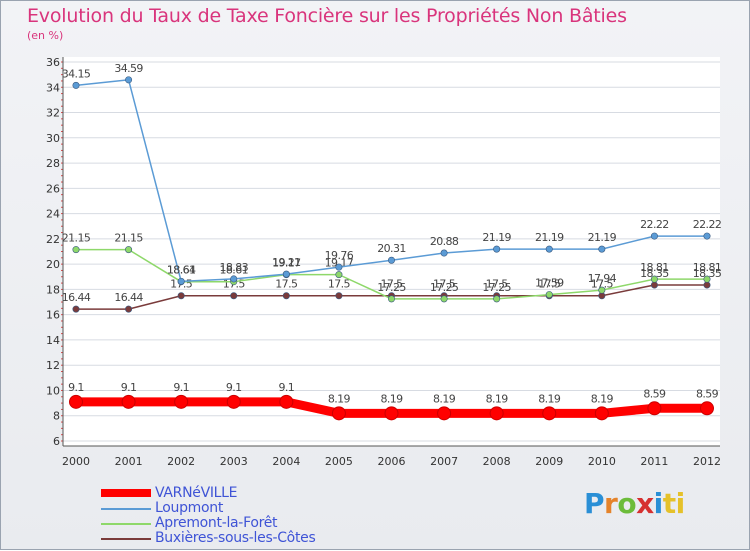 The image size is (750, 551). Describe the element at coordinates (216, 523) in the screenshot. I see `legend-label: Apremont-la-Forêt` at that location.